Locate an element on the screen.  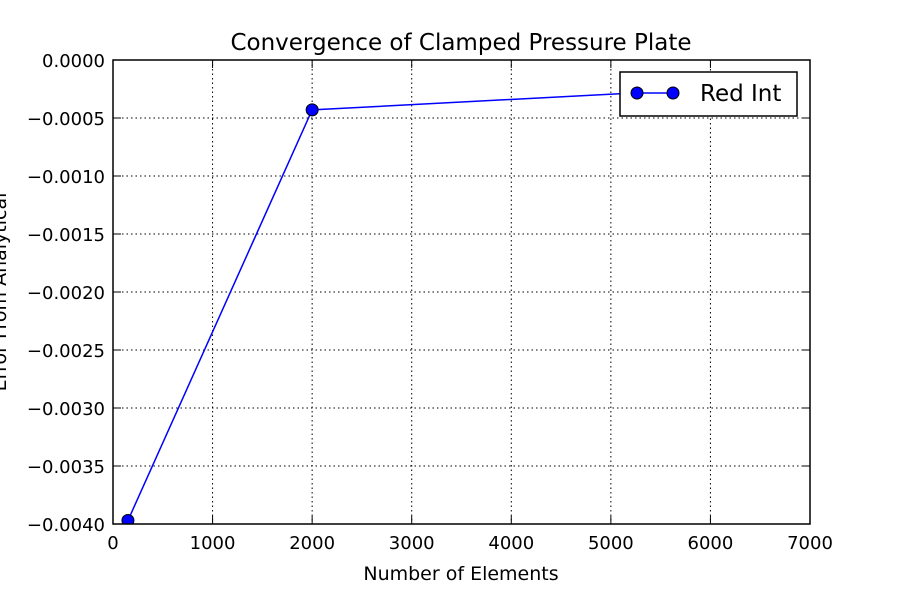
y-tick-label: −0.0025 is located at coordinates (66, 351).